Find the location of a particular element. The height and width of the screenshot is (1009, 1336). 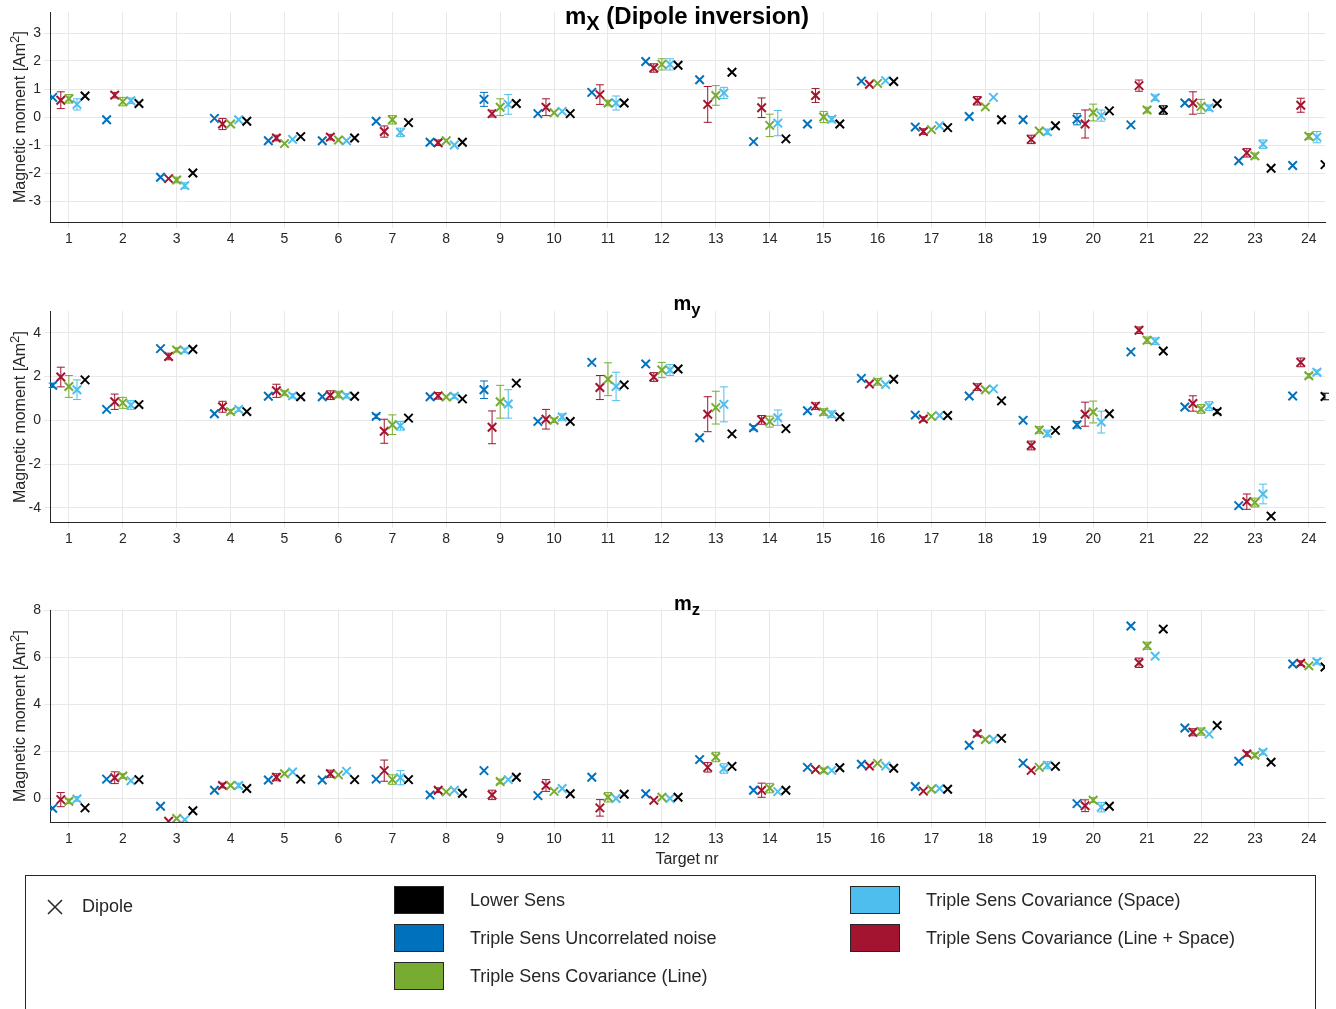

legend-label: Triple Sens Covariance (Space) is located at coordinates (1053, 900).